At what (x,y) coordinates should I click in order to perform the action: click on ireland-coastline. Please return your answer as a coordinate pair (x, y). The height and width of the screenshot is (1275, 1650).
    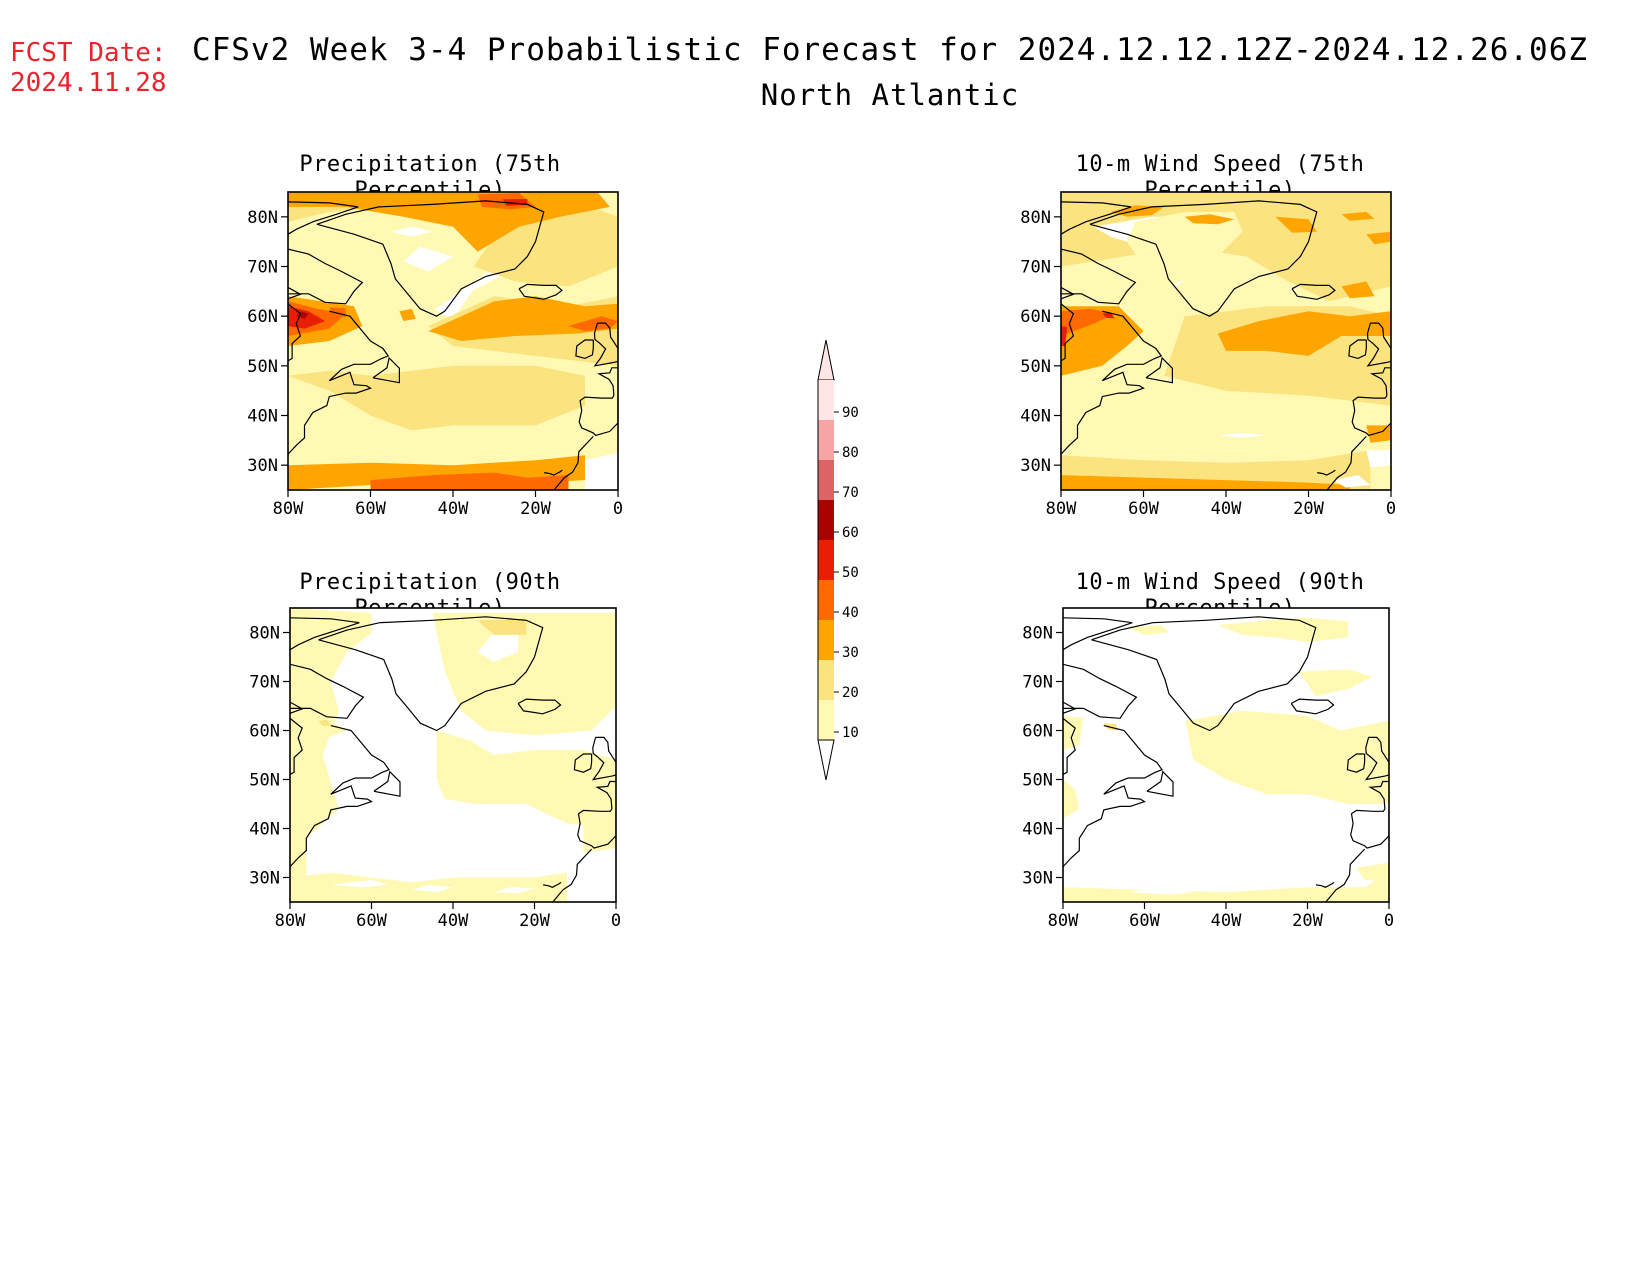
    Looking at the image, I should click on (584, 349).